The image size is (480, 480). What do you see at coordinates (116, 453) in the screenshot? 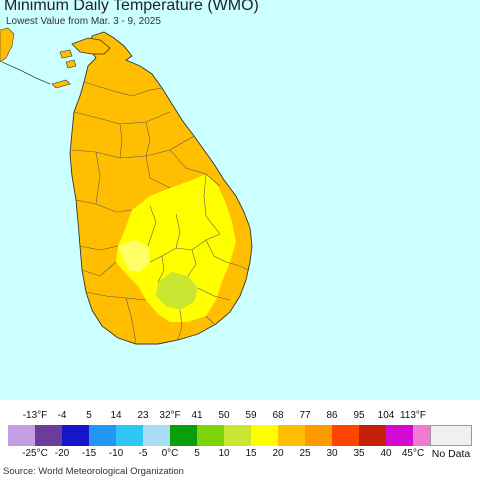
I see `celsius-tick-label: -10` at bounding box center [116, 453].